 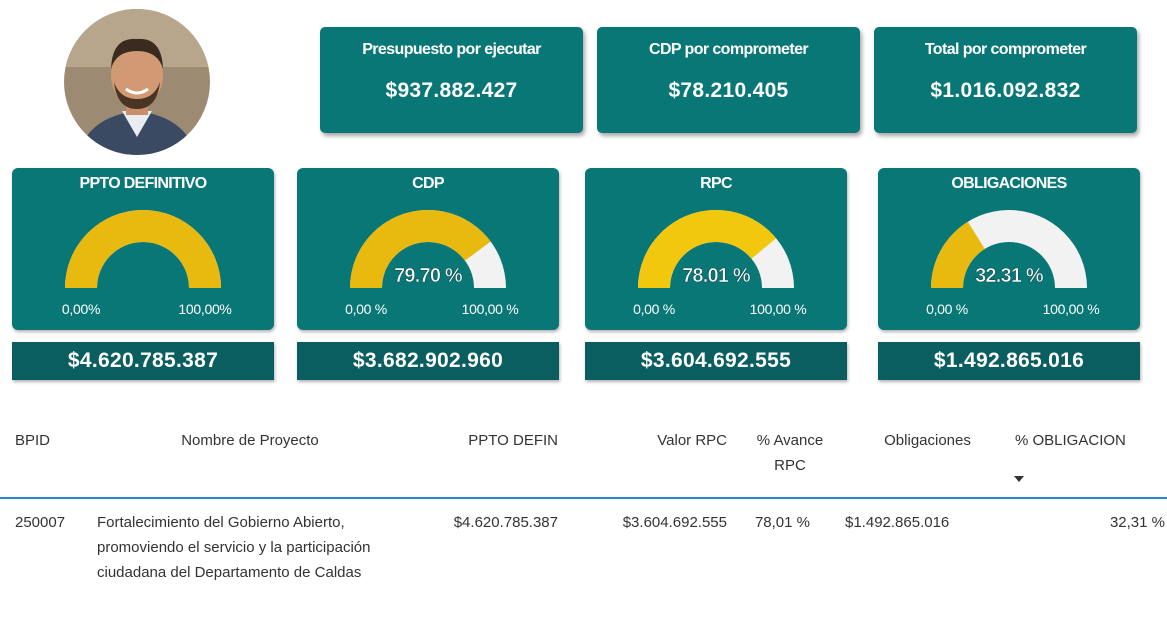 I want to click on gauge-total: $3.604.692.555, so click(x=716, y=361).